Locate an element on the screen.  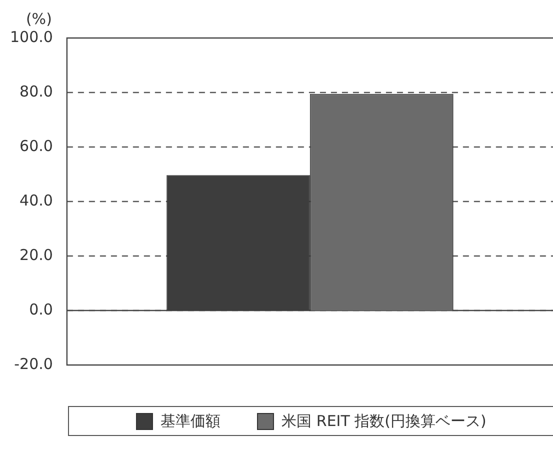
y-tick-label: 20.0 is located at coordinates (36, 255).